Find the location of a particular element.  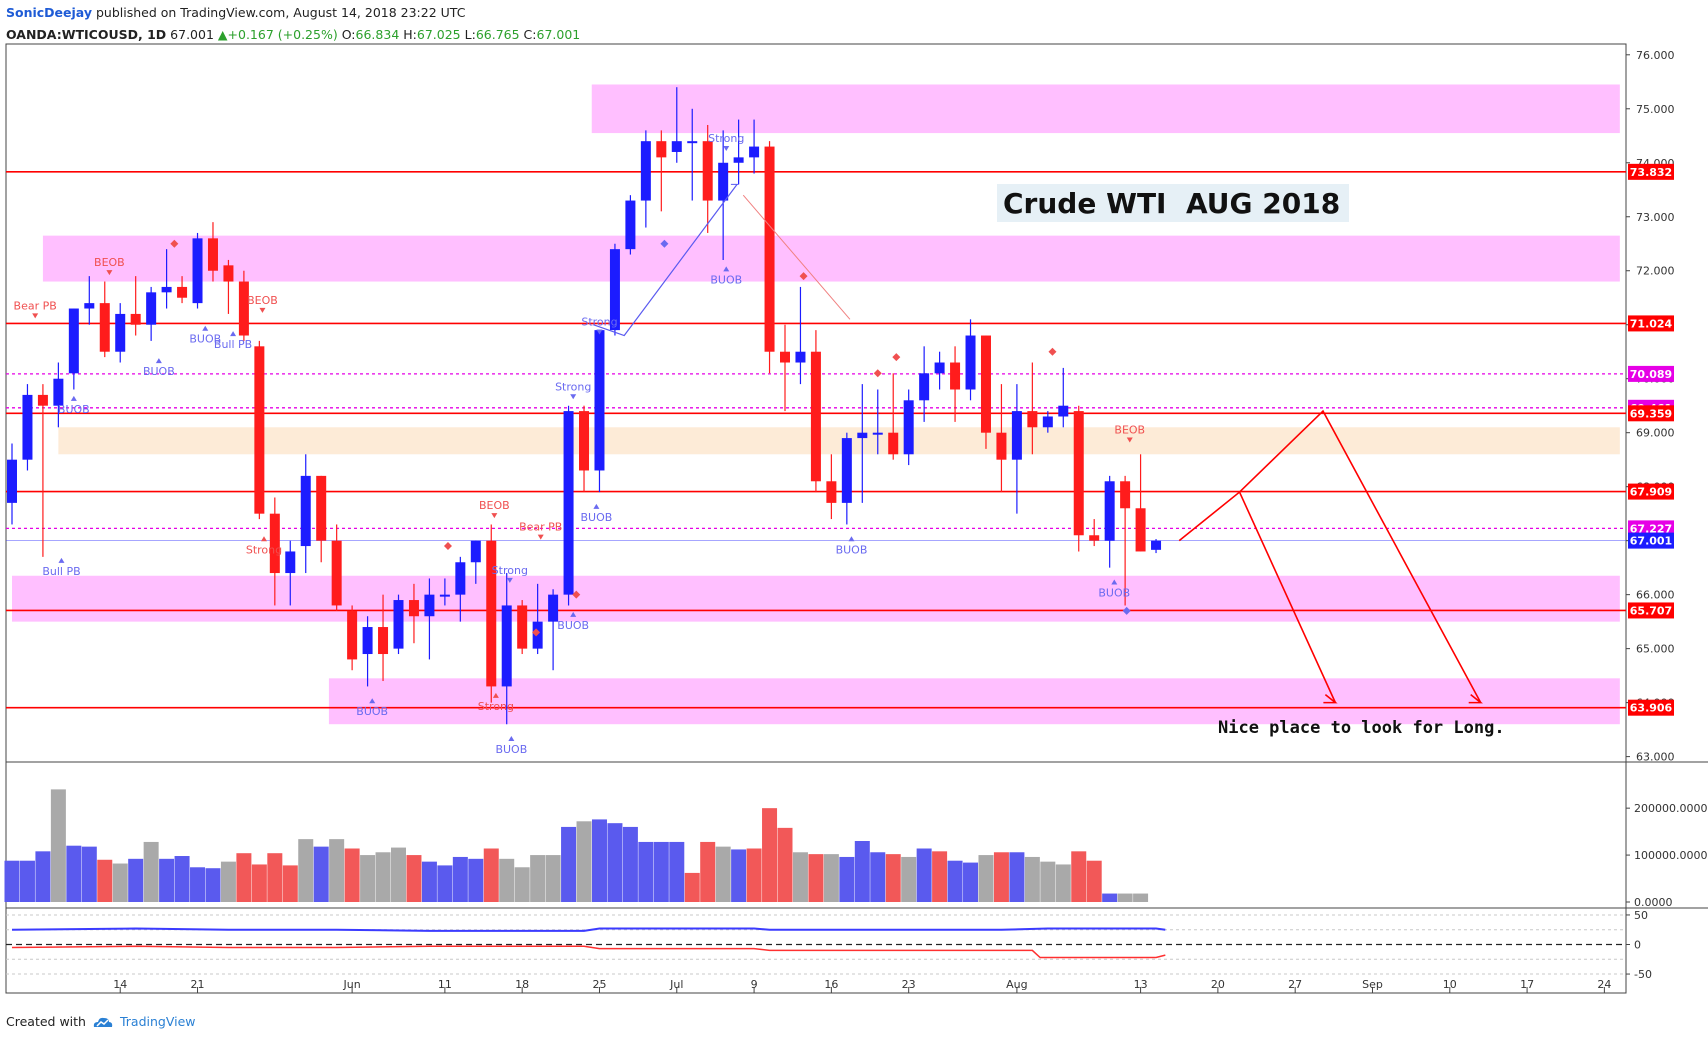

y-tick-label: 76.000 is located at coordinates (1655, 55).